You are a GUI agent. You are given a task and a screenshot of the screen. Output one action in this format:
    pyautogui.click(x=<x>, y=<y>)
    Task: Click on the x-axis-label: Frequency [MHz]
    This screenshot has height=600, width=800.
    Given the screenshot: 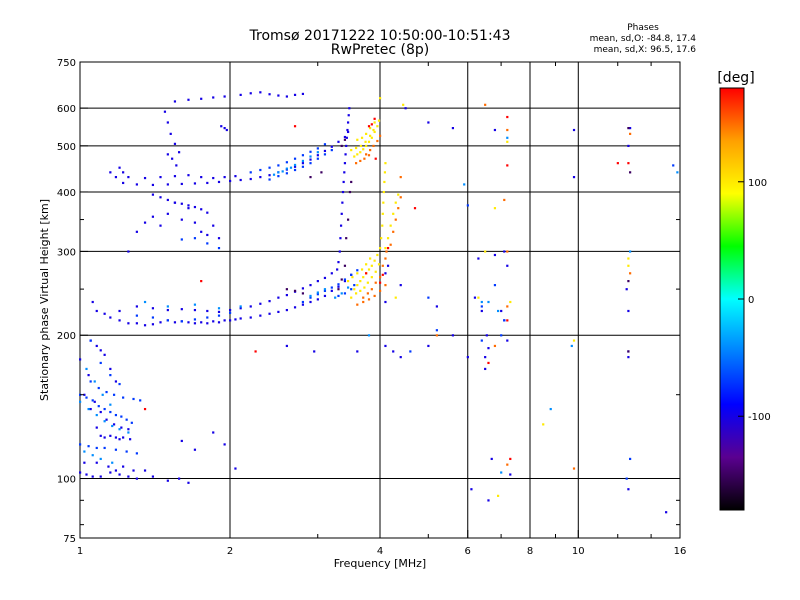 What is the action you would take?
    pyautogui.click(x=380, y=563)
    